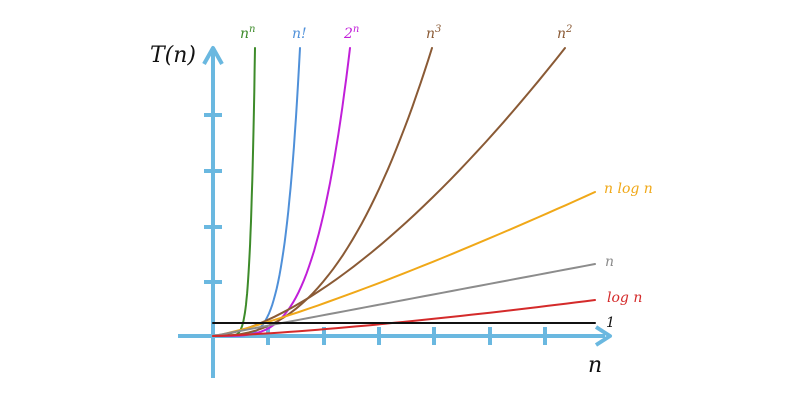 The width and height of the screenshot is (800, 400). I want to click on series-label-base: log n, so click(624, 298).